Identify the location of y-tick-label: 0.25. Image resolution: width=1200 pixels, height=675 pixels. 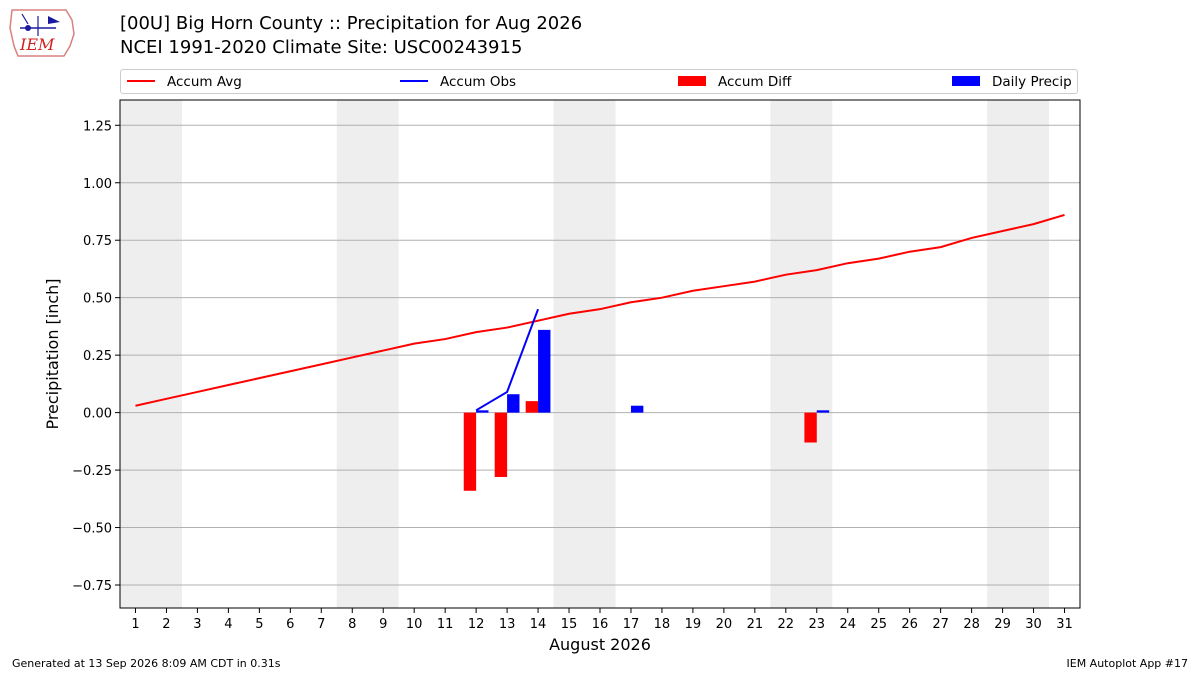
(97, 356).